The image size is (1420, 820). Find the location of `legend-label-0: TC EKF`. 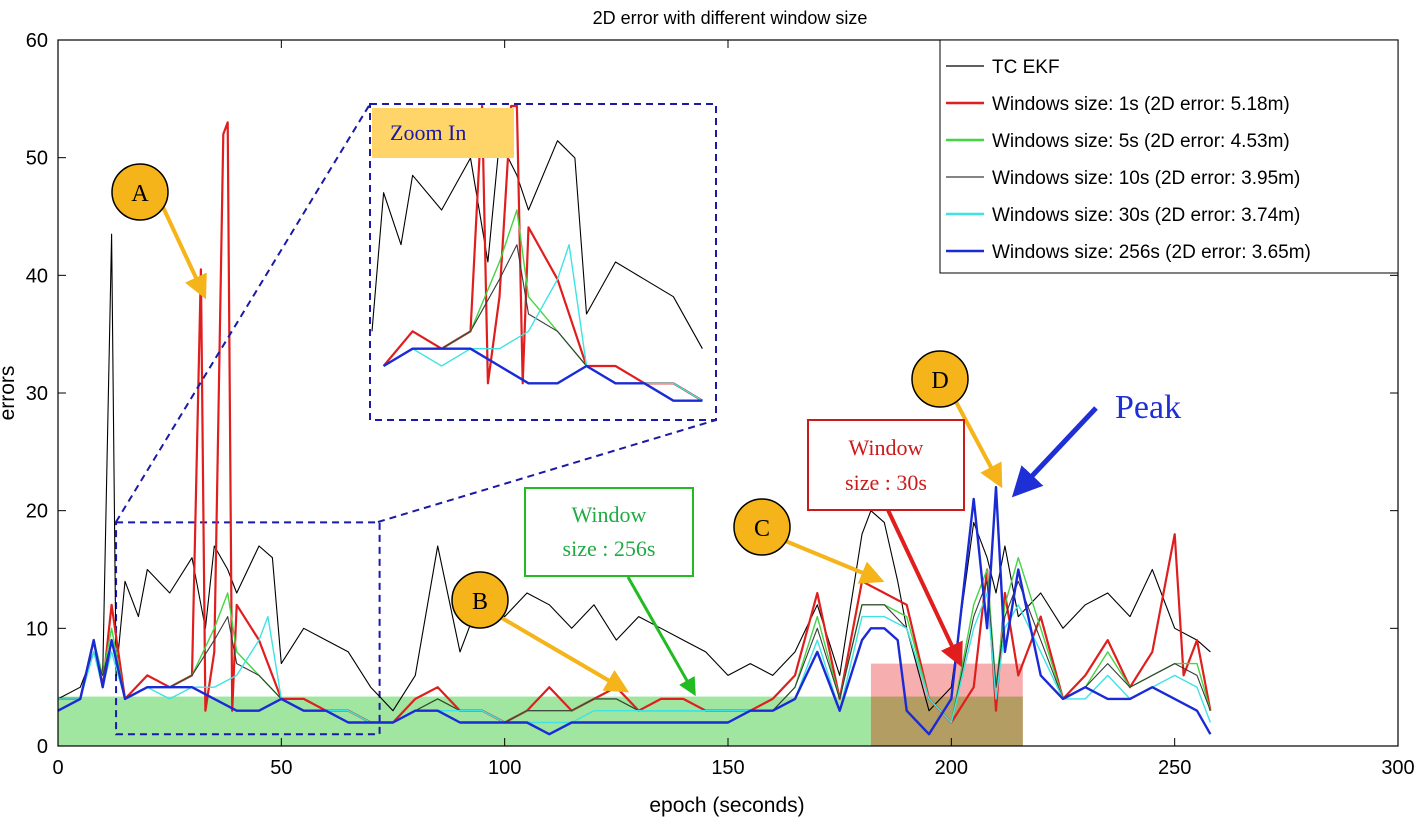

legend-label-0: TC EKF is located at coordinates (1026, 67).